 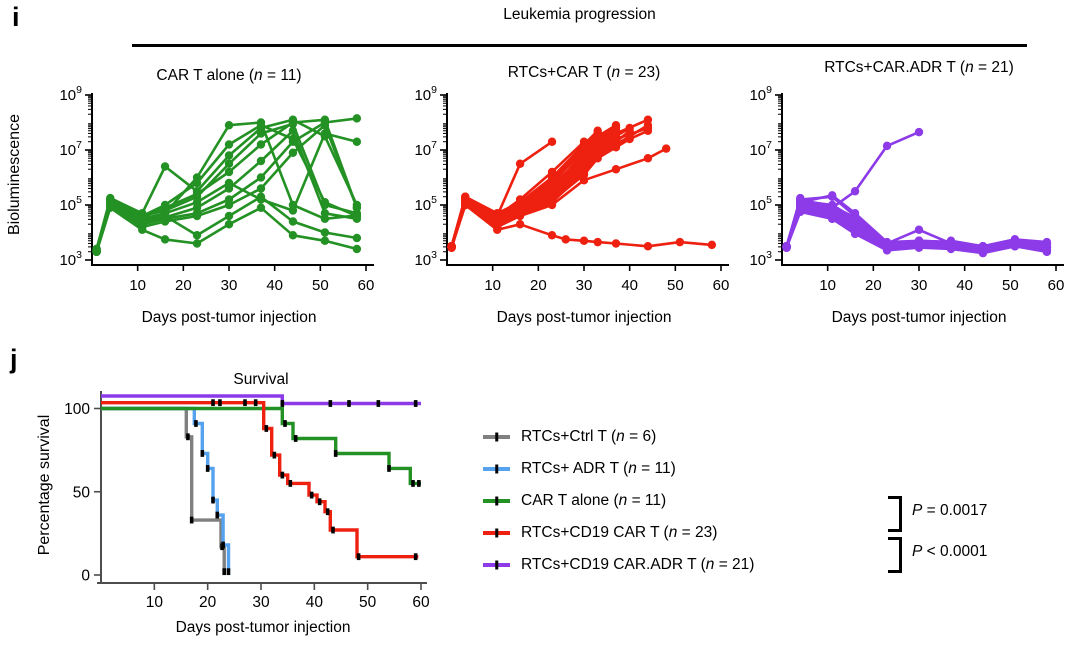 I want to click on legend-label: RTCs+CD19 CAR.ADR T (n = 21), so click(x=638, y=564).